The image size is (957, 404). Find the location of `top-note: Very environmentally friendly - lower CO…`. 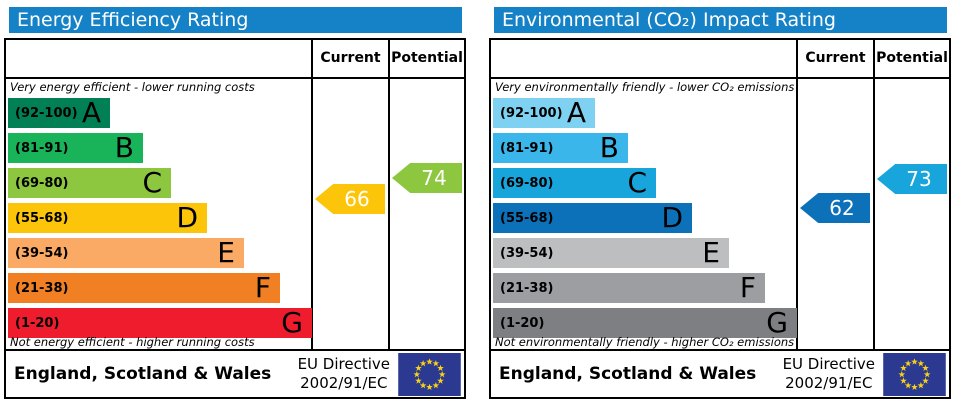

top-note: Very environmentally friendly - lower CO… is located at coordinates (645, 87).